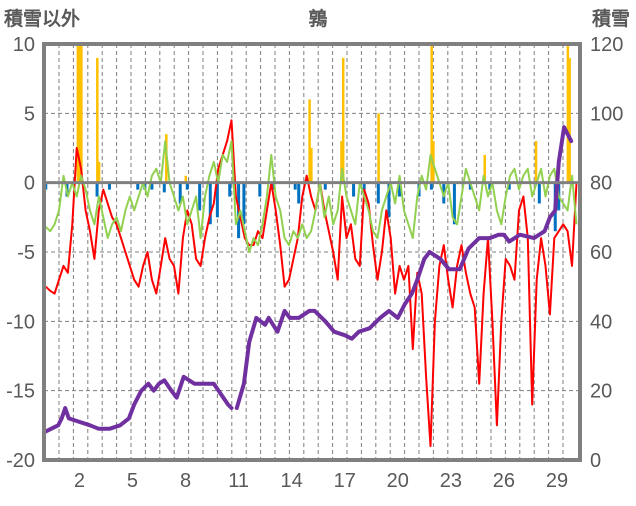  What do you see at coordinates (595, 461) in the screenshot?
I see `right-tick-label: 0` at bounding box center [595, 461].